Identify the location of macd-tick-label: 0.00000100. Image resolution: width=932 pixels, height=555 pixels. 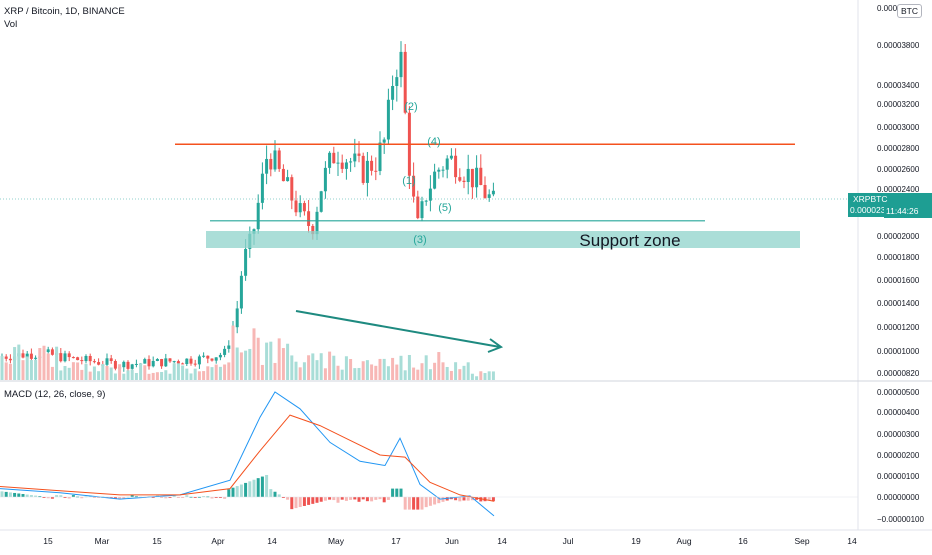
(898, 476).